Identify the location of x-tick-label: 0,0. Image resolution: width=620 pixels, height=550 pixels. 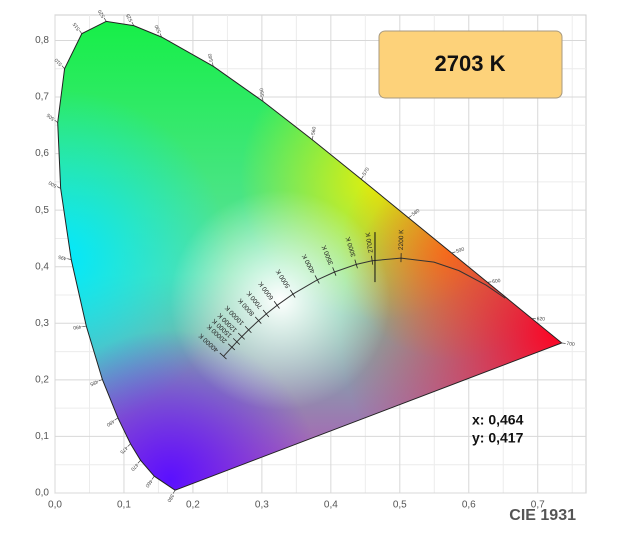
(55, 505).